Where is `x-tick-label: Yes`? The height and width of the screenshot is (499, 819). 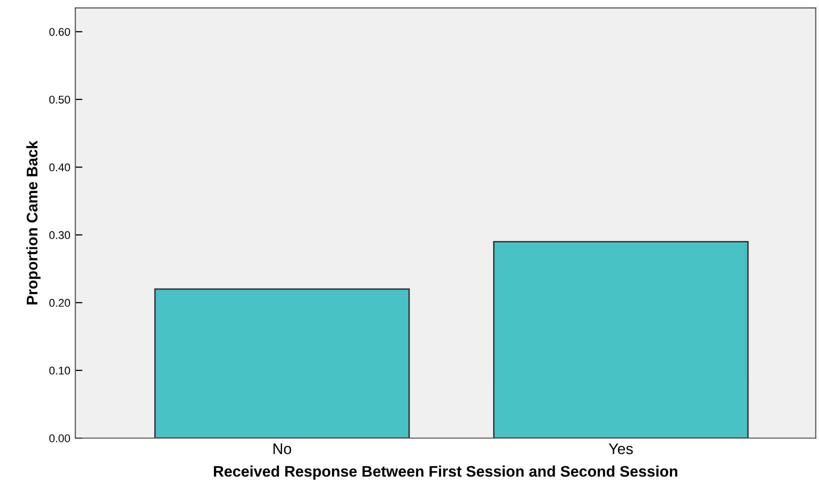 x-tick-label: Yes is located at coordinates (620, 449).